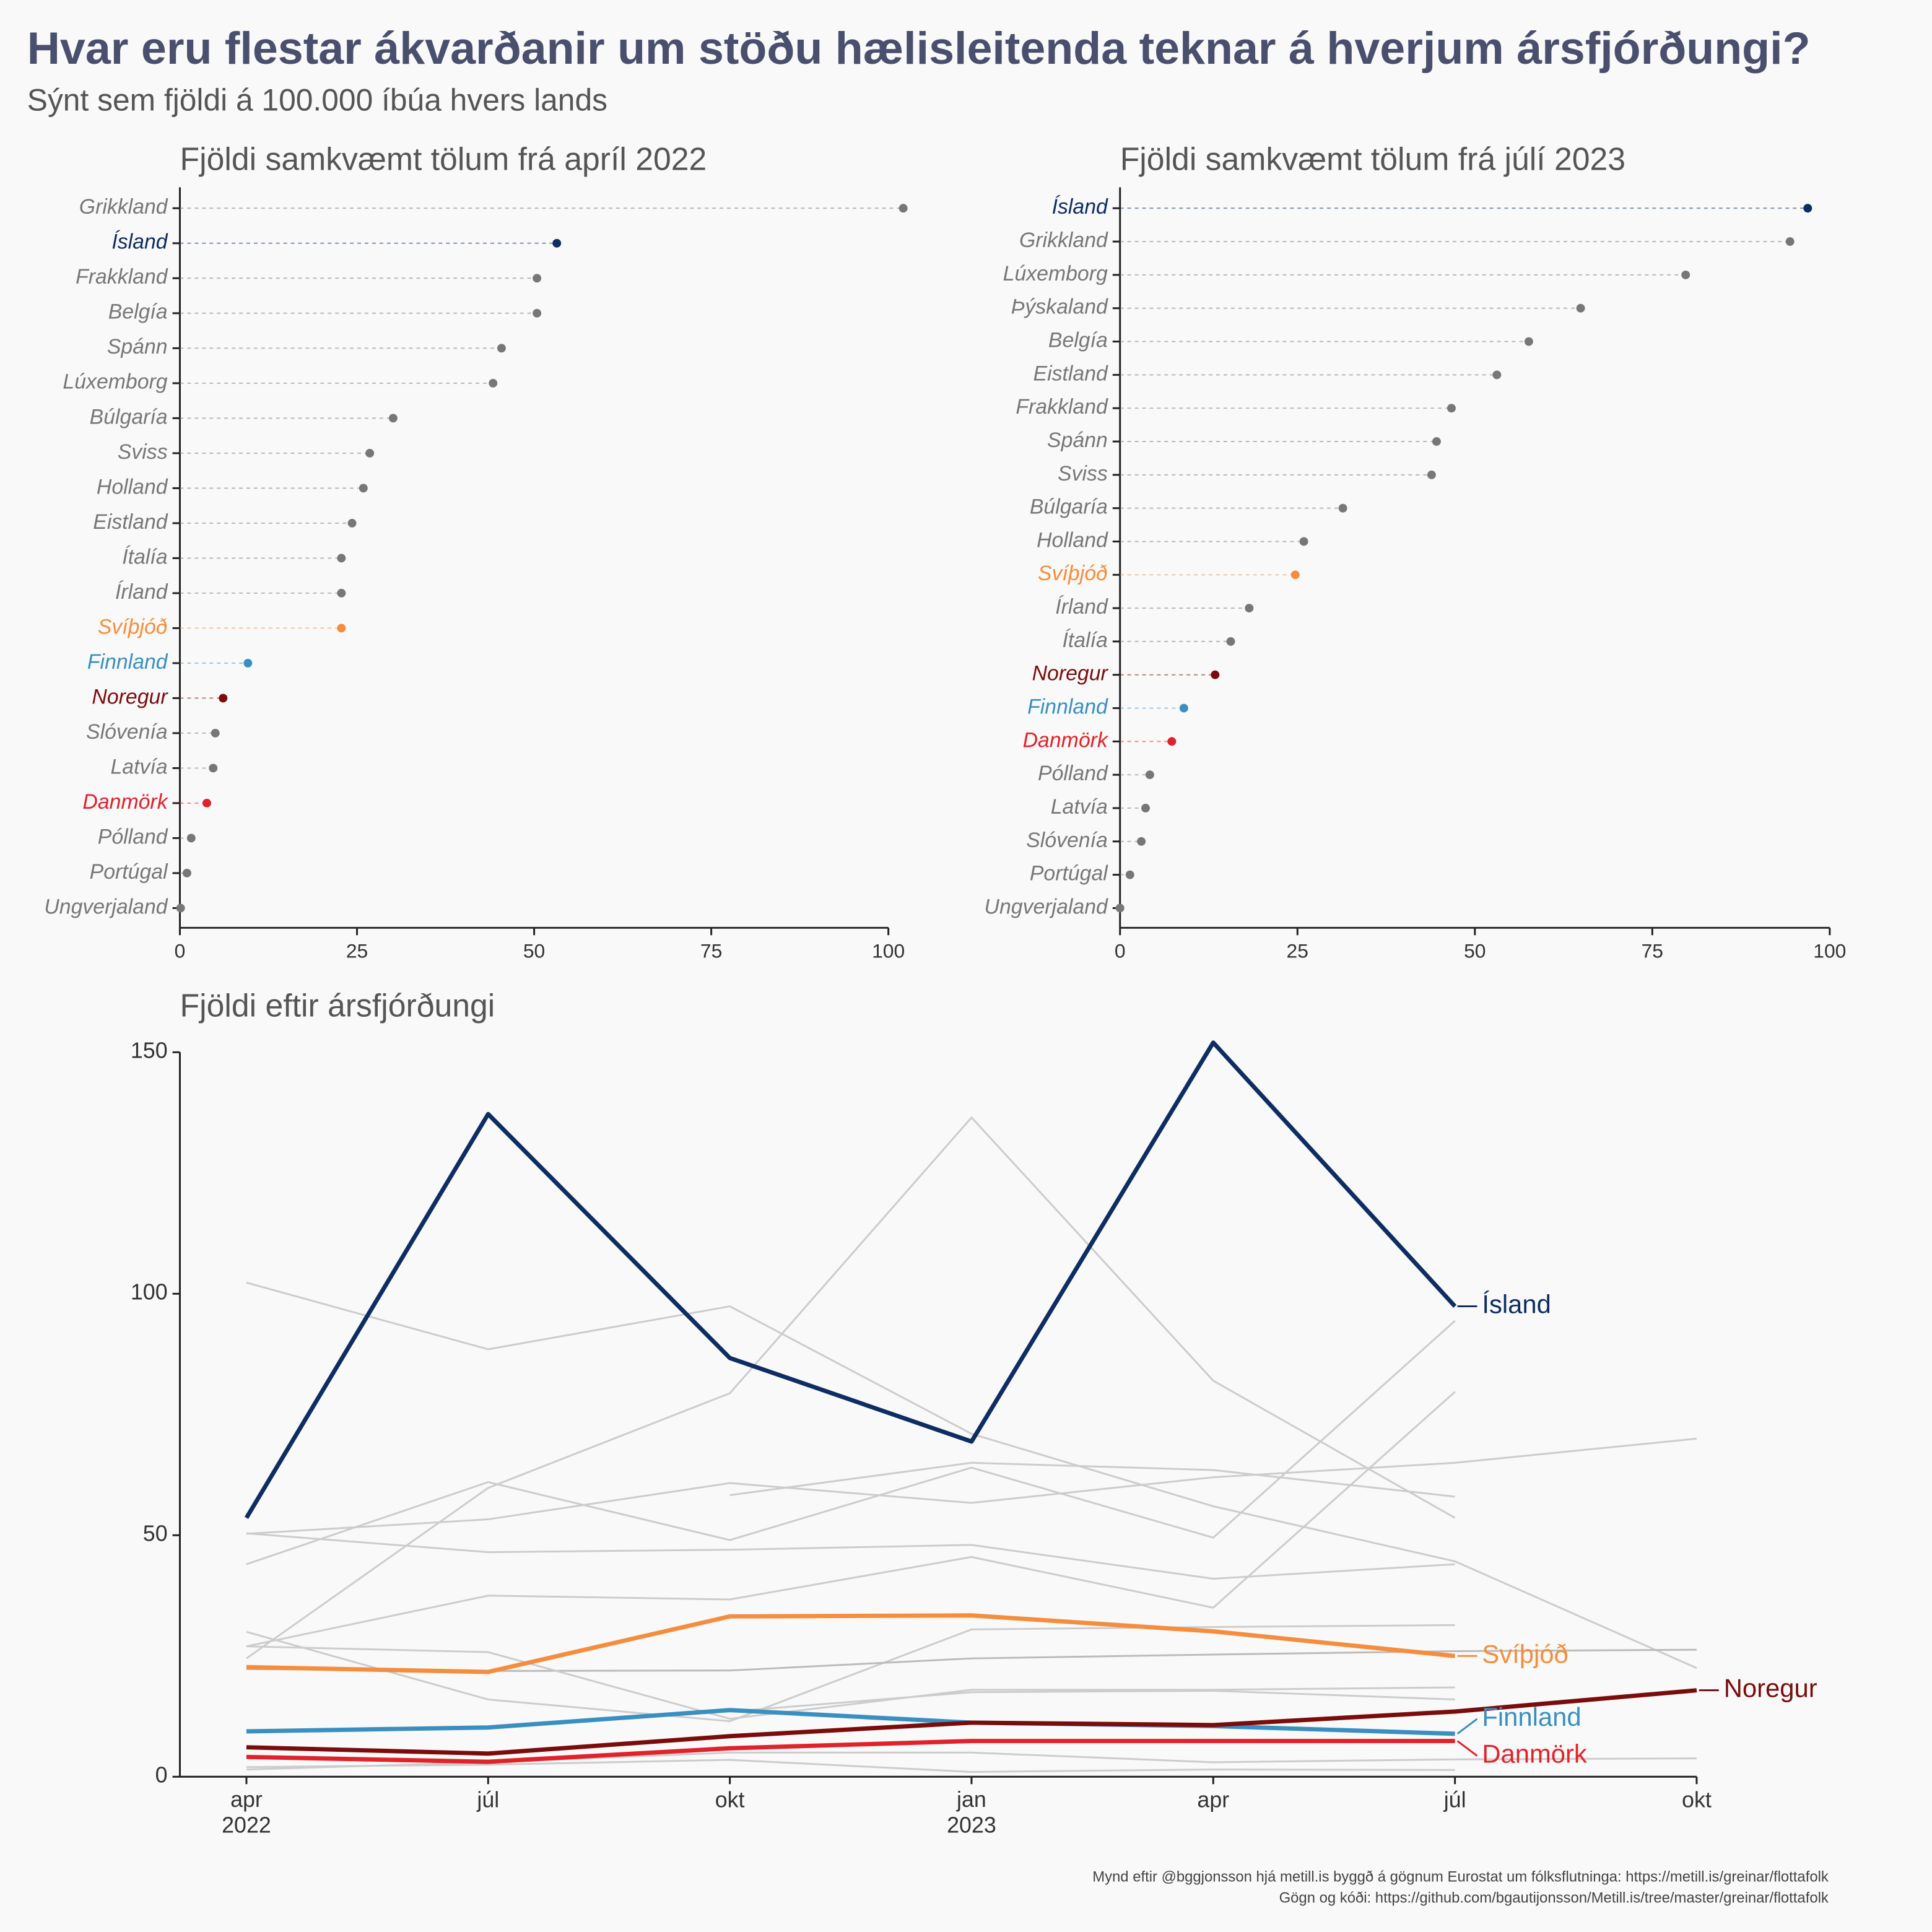 The image size is (1932, 1932). What do you see at coordinates (1079, 807) in the screenshot?
I see `y-tick-label: Latvía` at bounding box center [1079, 807].